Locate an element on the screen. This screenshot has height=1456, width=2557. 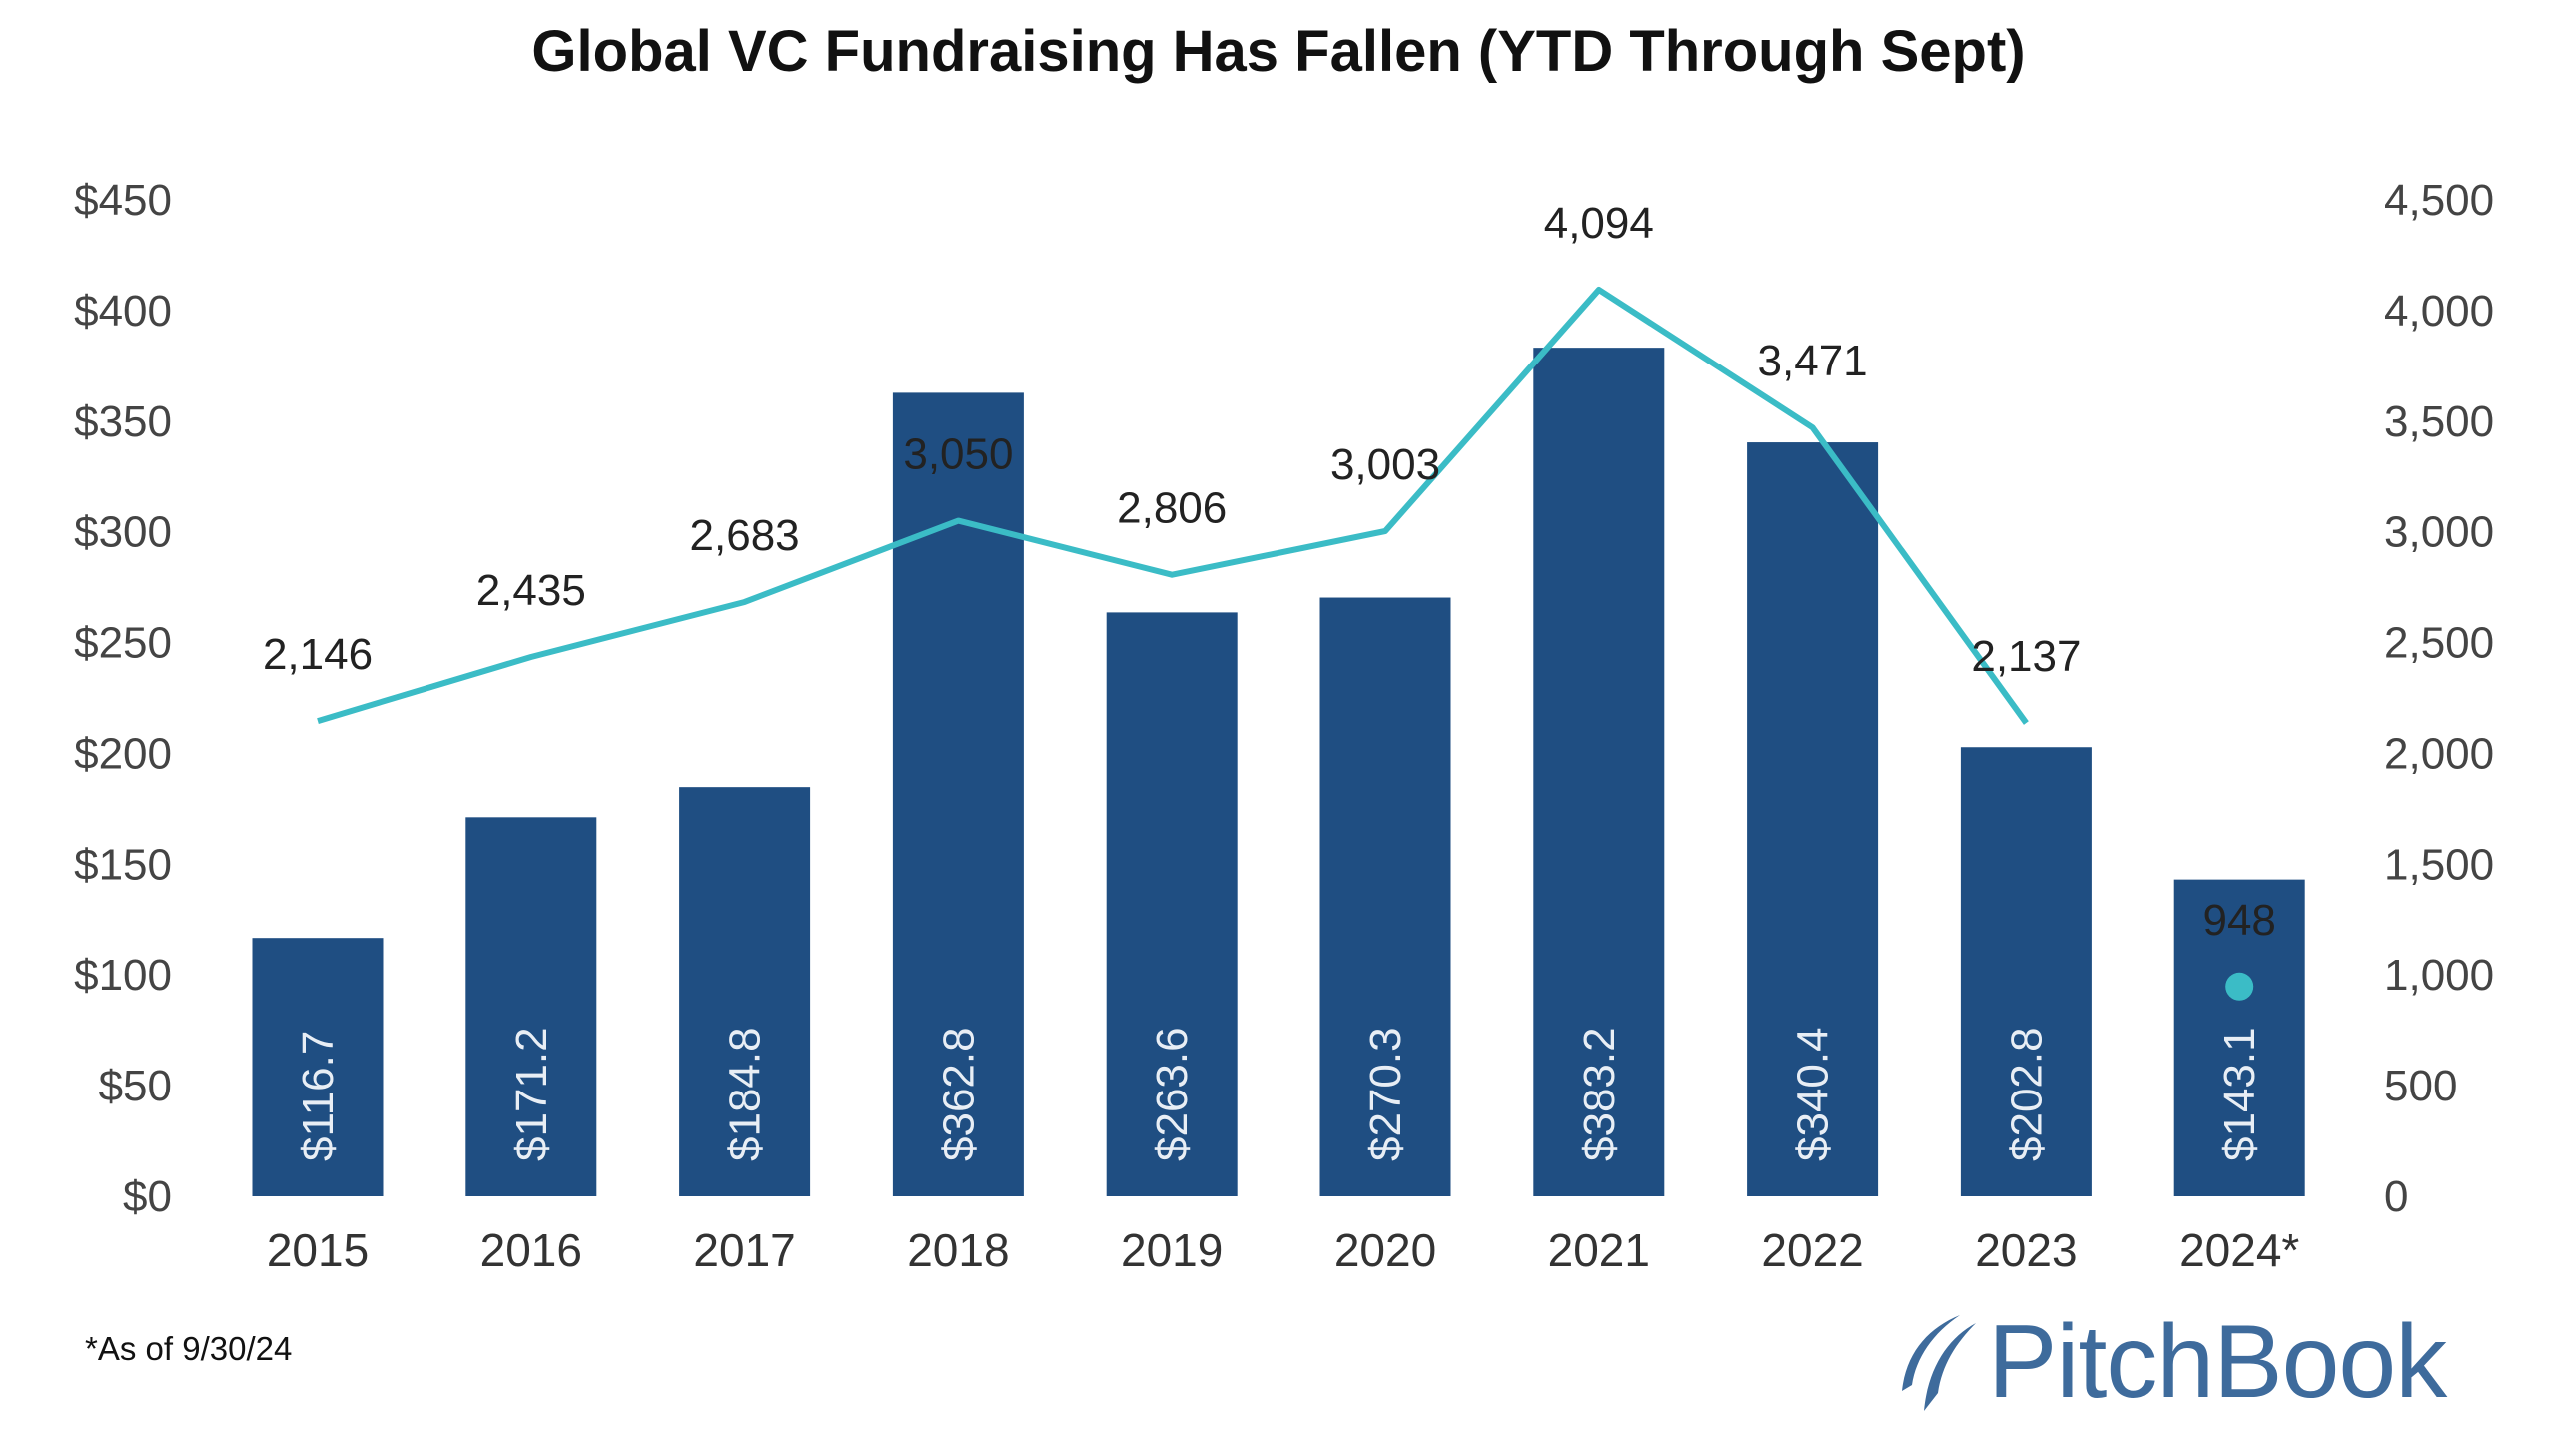
right-axis-tick: 4,500 is located at coordinates (2439, 200).